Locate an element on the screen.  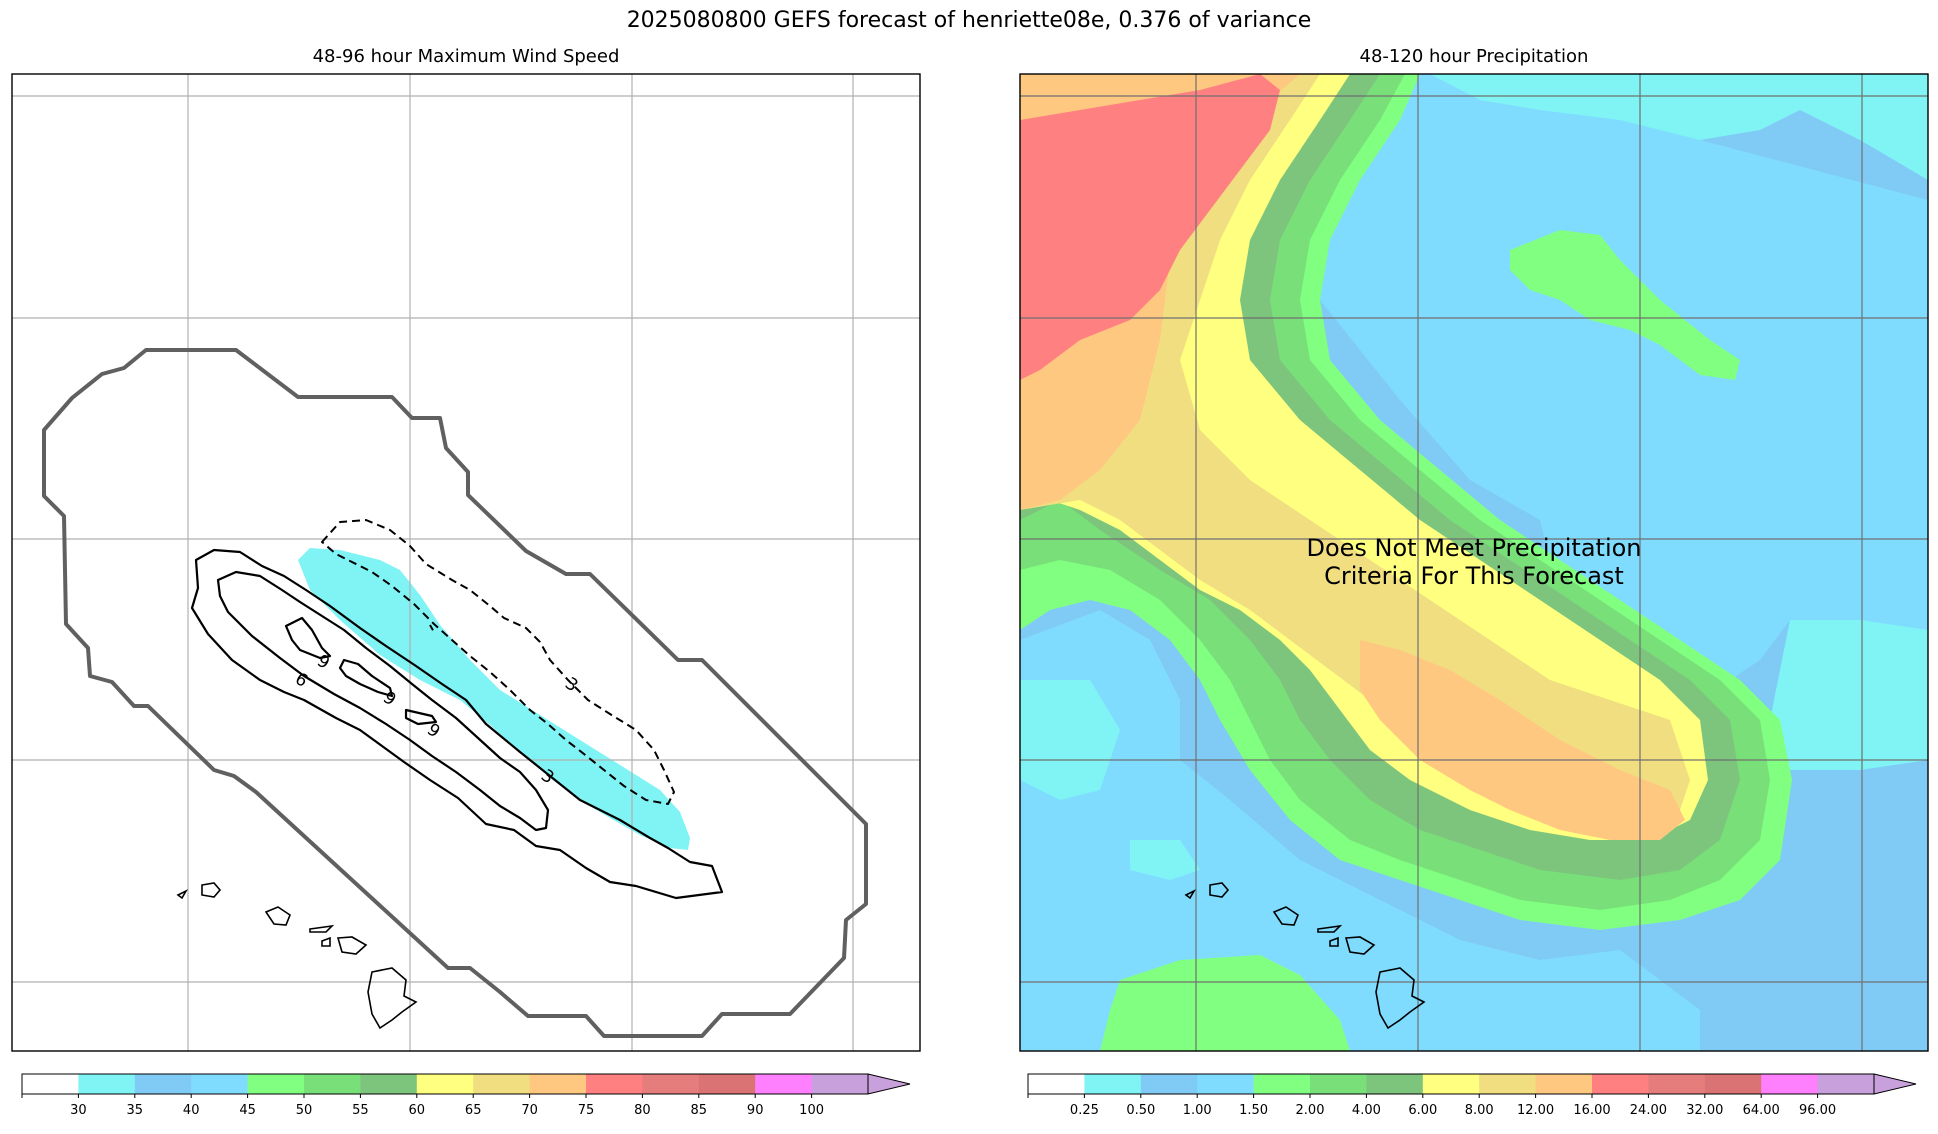
wind-panel-title: 48-96 hour Maximum Wind Speed is located at coordinates (466, 56).